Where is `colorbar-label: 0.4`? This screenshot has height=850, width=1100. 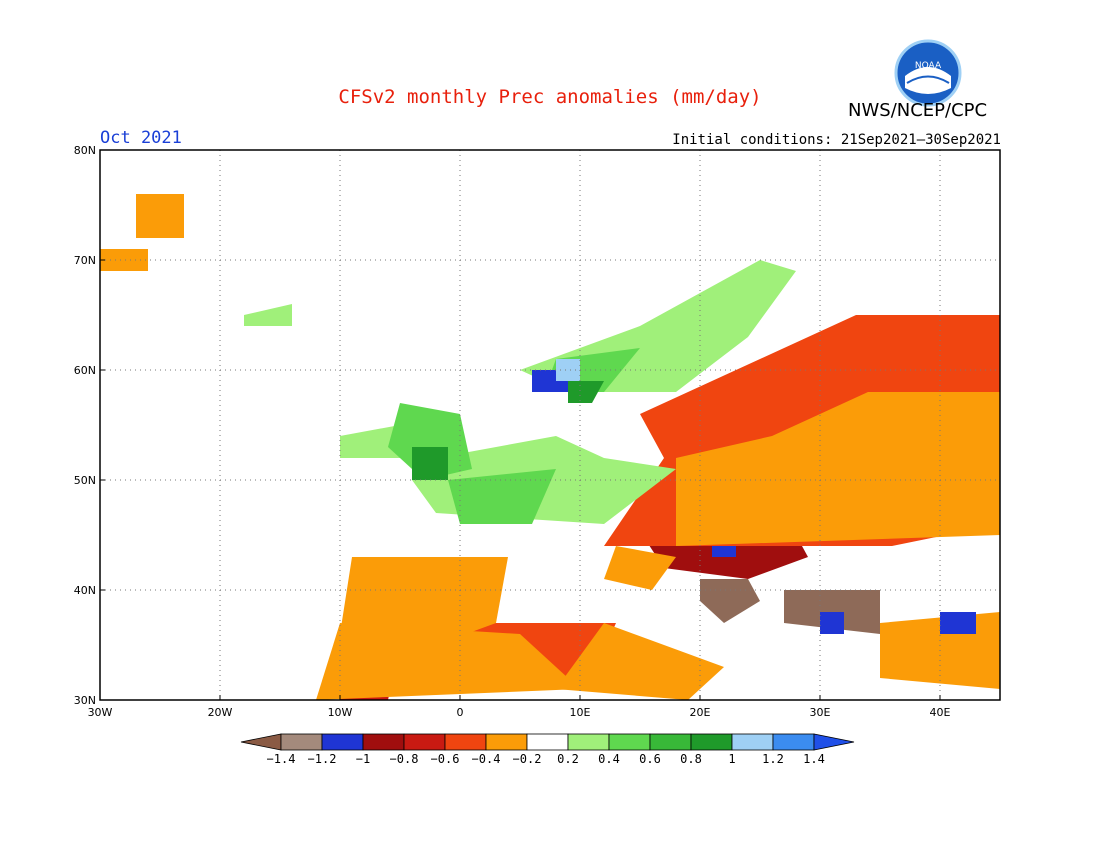
colorbar-label: 0.4 is located at coordinates (609, 759).